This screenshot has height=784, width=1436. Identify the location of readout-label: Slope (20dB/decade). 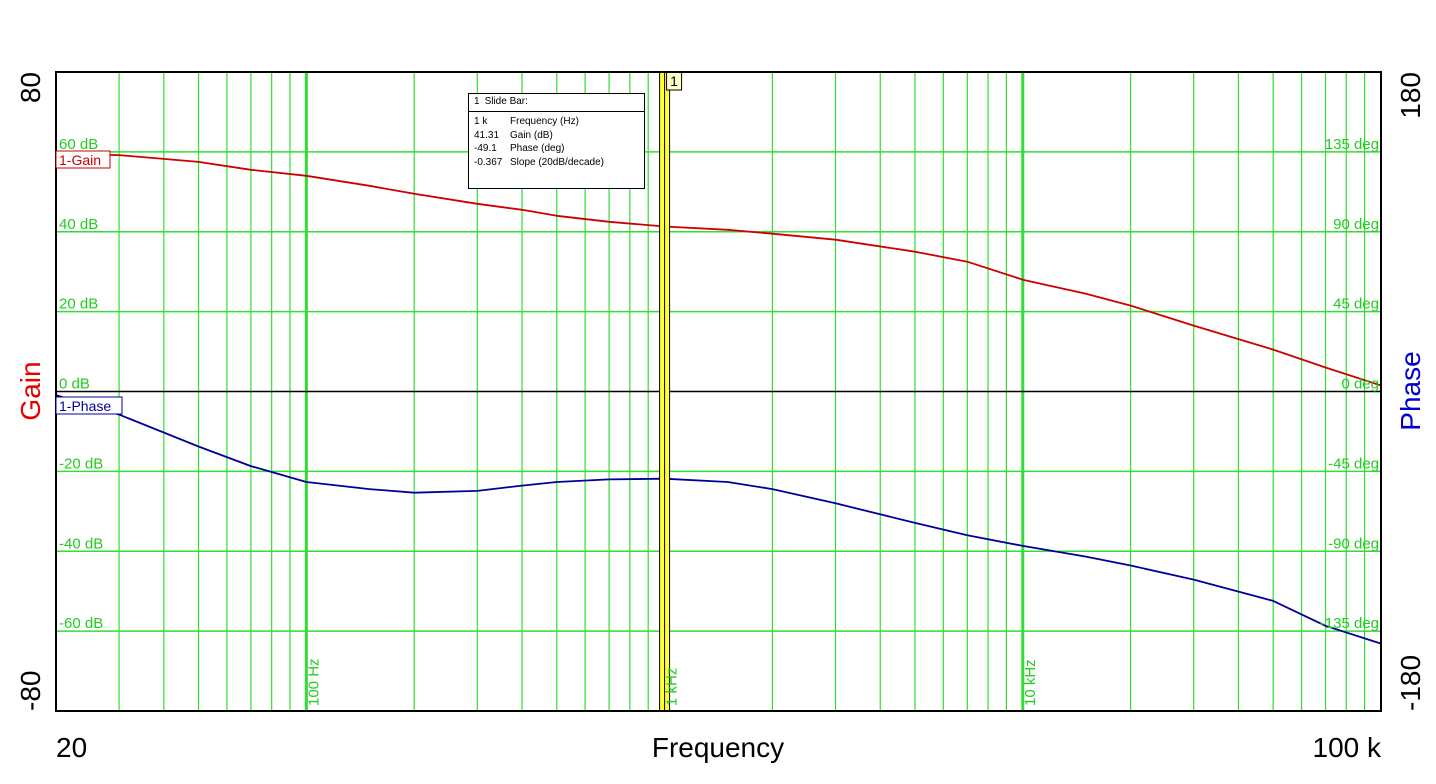
(557, 162).